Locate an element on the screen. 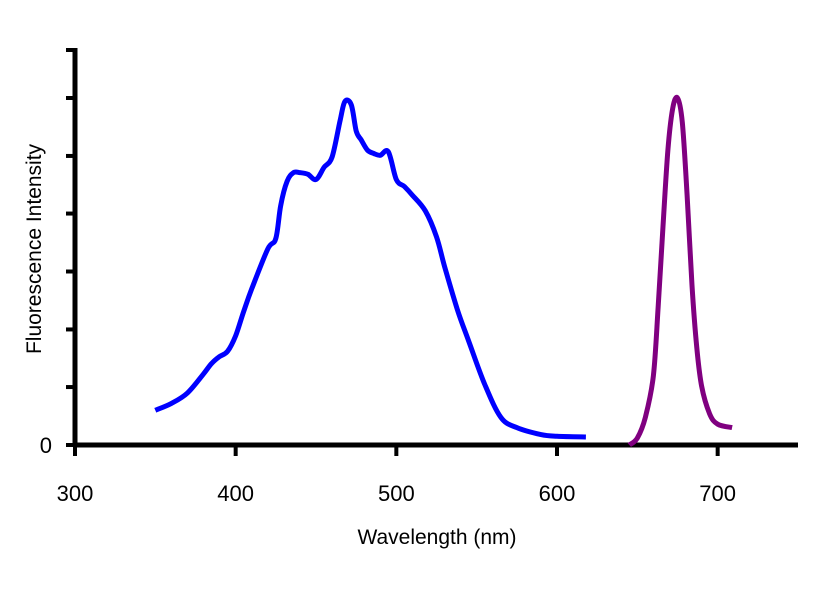 This screenshot has height=589, width=819. series-line-purple is located at coordinates (680, 271).